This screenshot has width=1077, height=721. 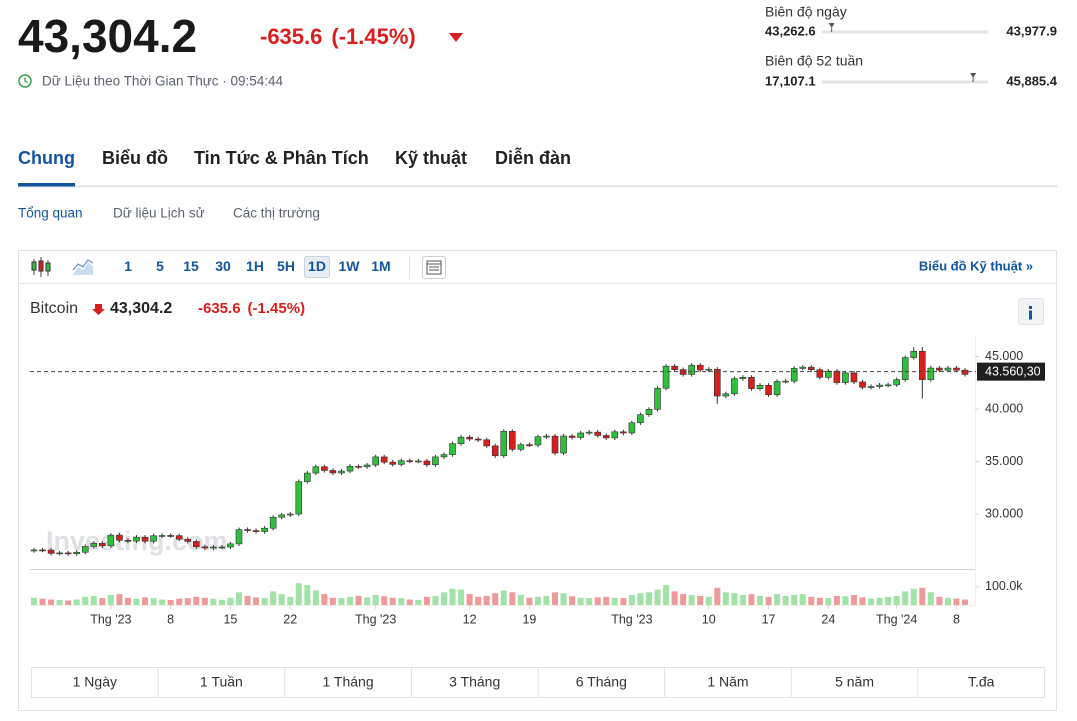 I want to click on period-button: 3 Tháng, so click(x=474, y=682).